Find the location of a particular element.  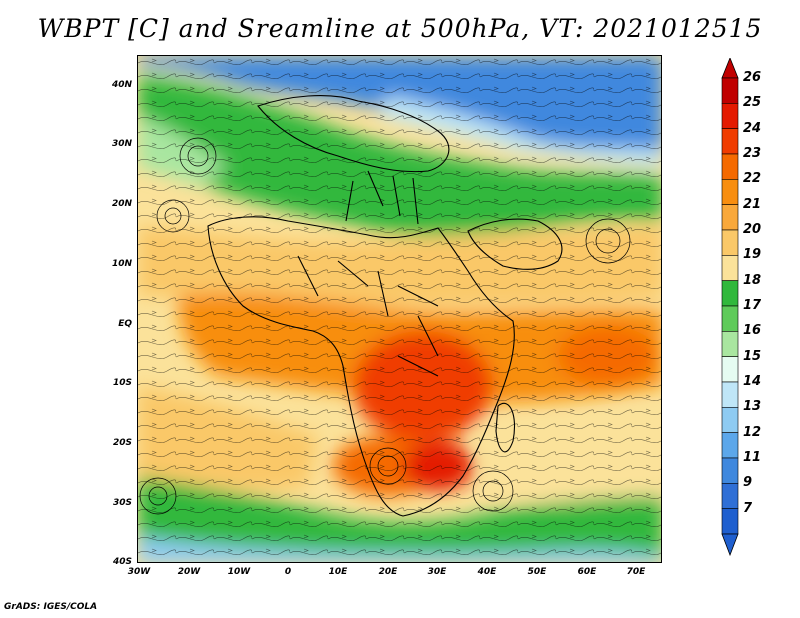

colorbar-label: 26 is located at coordinates (752, 77).